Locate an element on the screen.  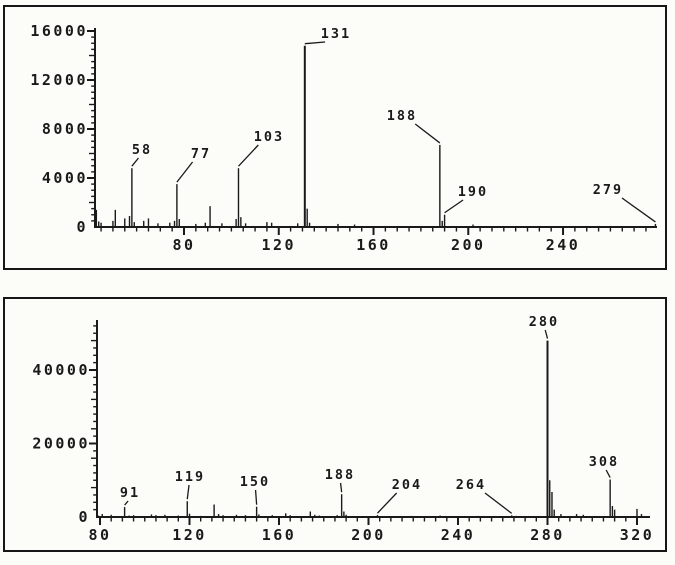
peak-annotation-58: 58 is located at coordinates (142, 150).